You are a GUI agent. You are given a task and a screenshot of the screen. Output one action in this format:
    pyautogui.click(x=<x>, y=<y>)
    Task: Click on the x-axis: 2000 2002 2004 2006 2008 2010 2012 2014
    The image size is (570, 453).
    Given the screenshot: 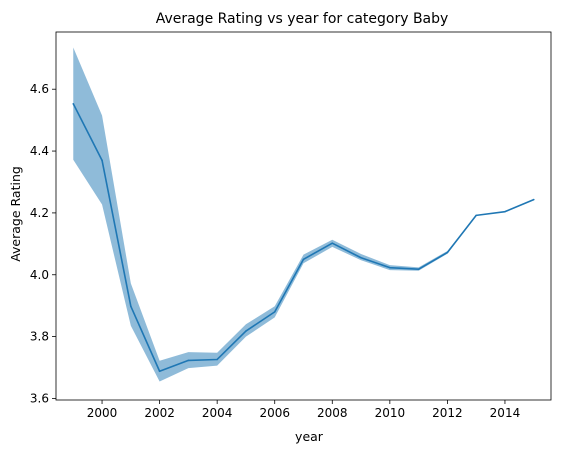 What is the action you would take?
    pyautogui.click(x=303, y=410)
    